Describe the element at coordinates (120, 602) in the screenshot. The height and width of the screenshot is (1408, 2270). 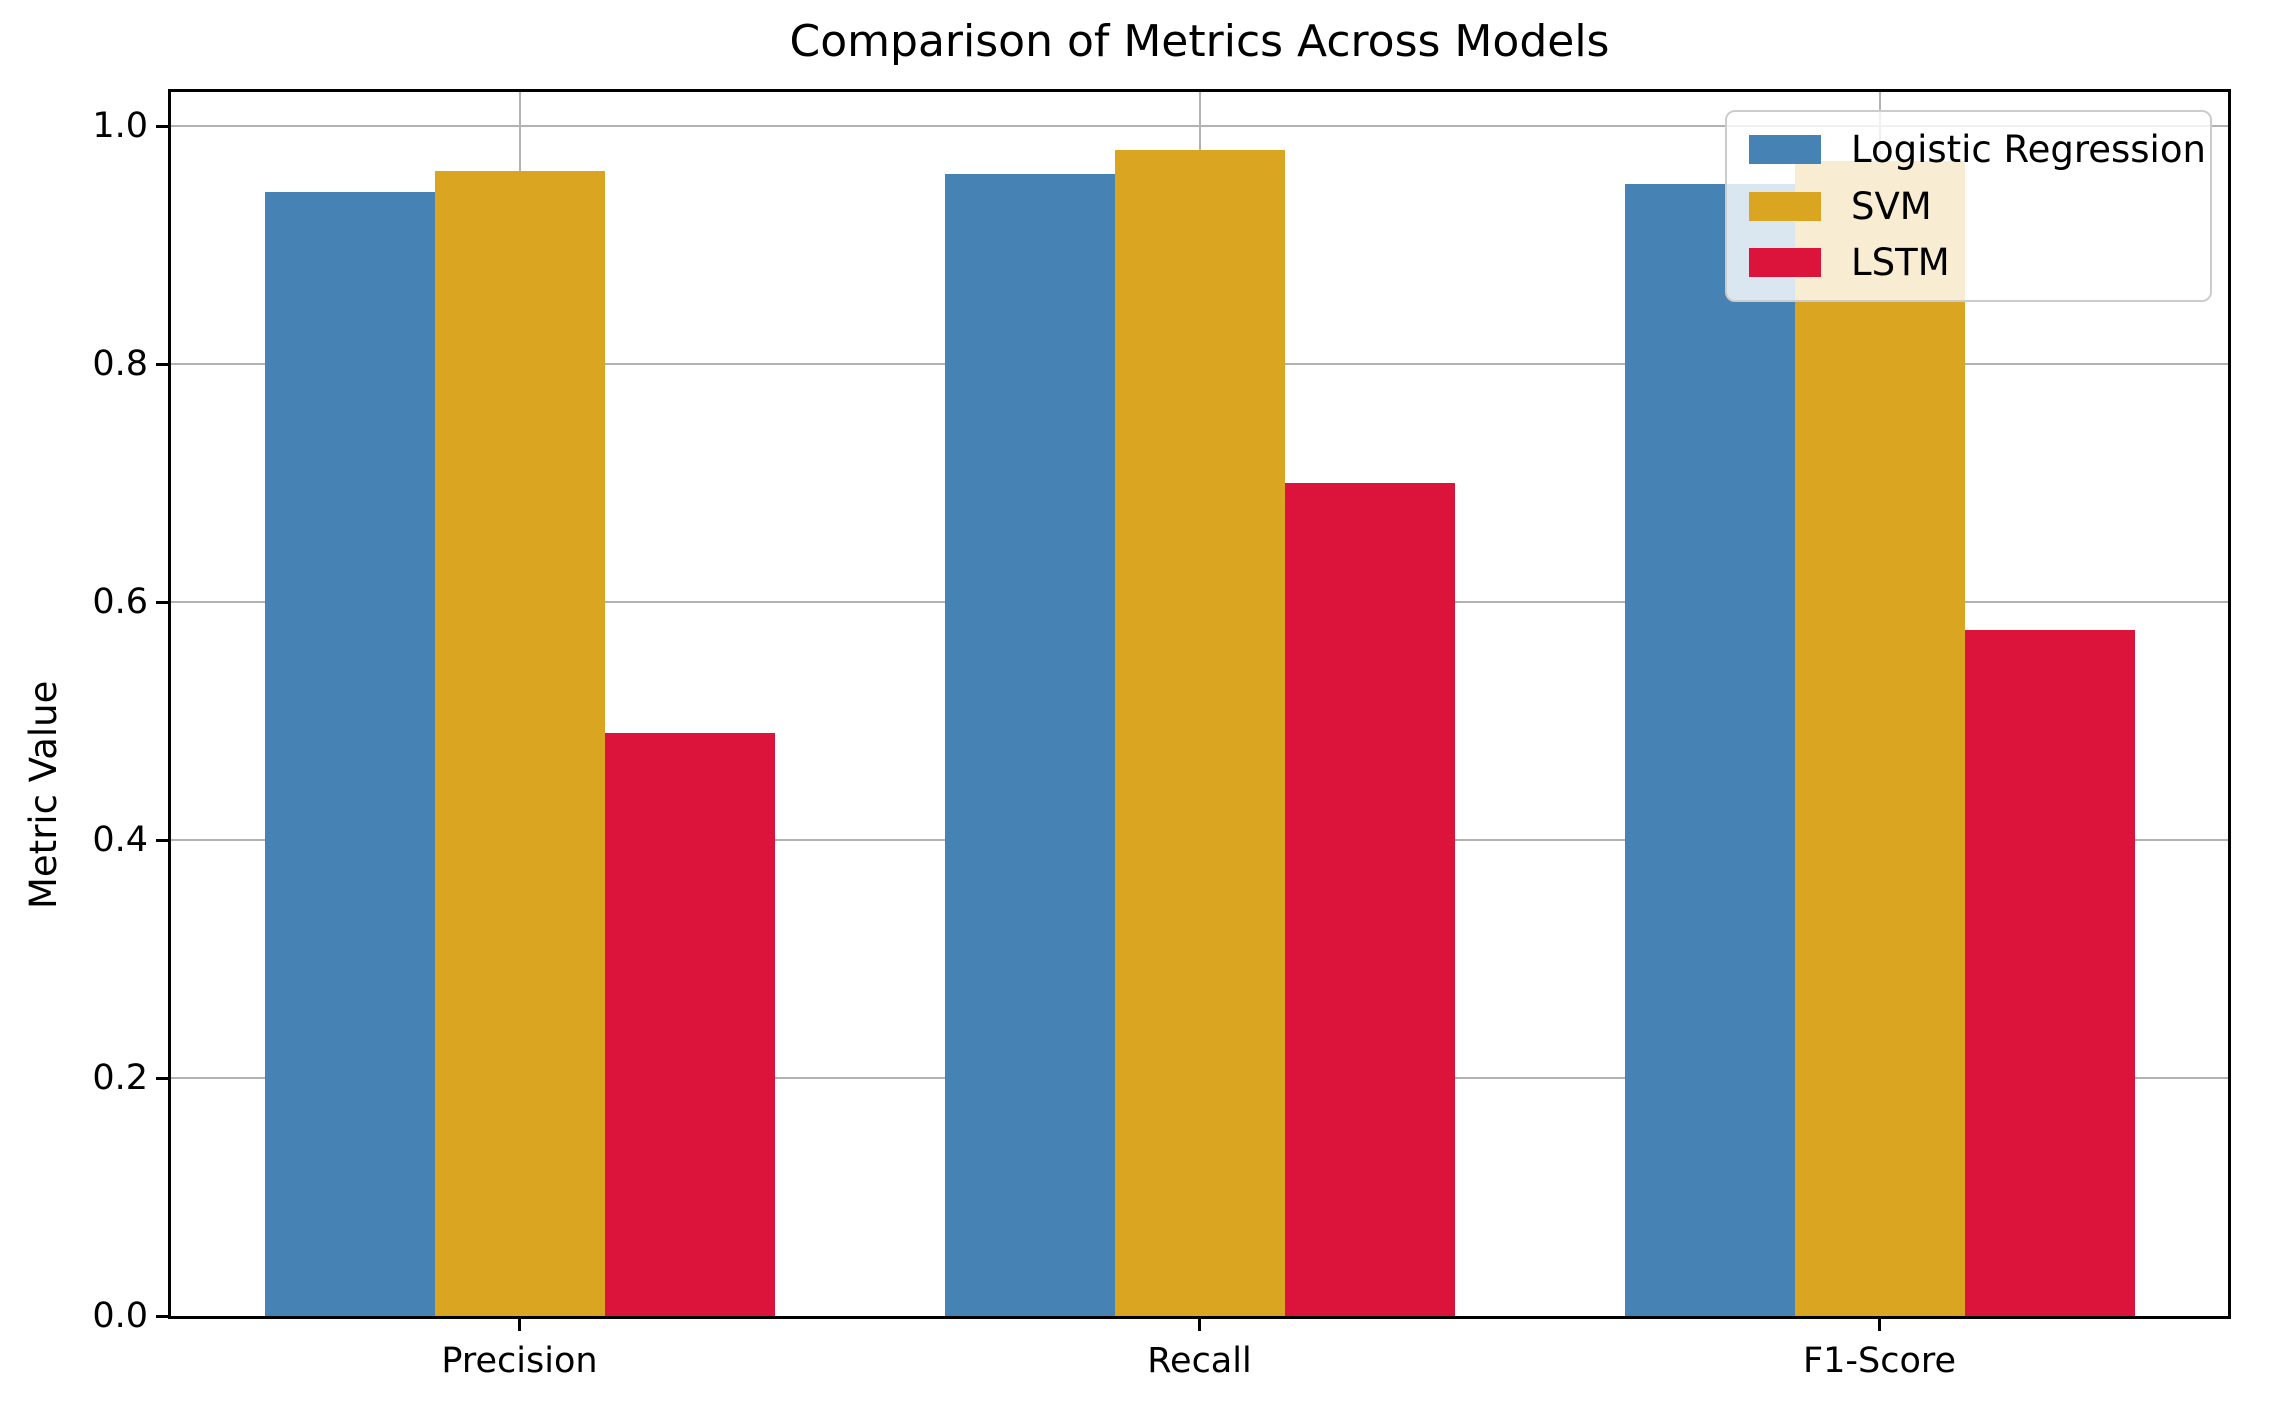
I see `y-tick-label: 0.6` at that location.